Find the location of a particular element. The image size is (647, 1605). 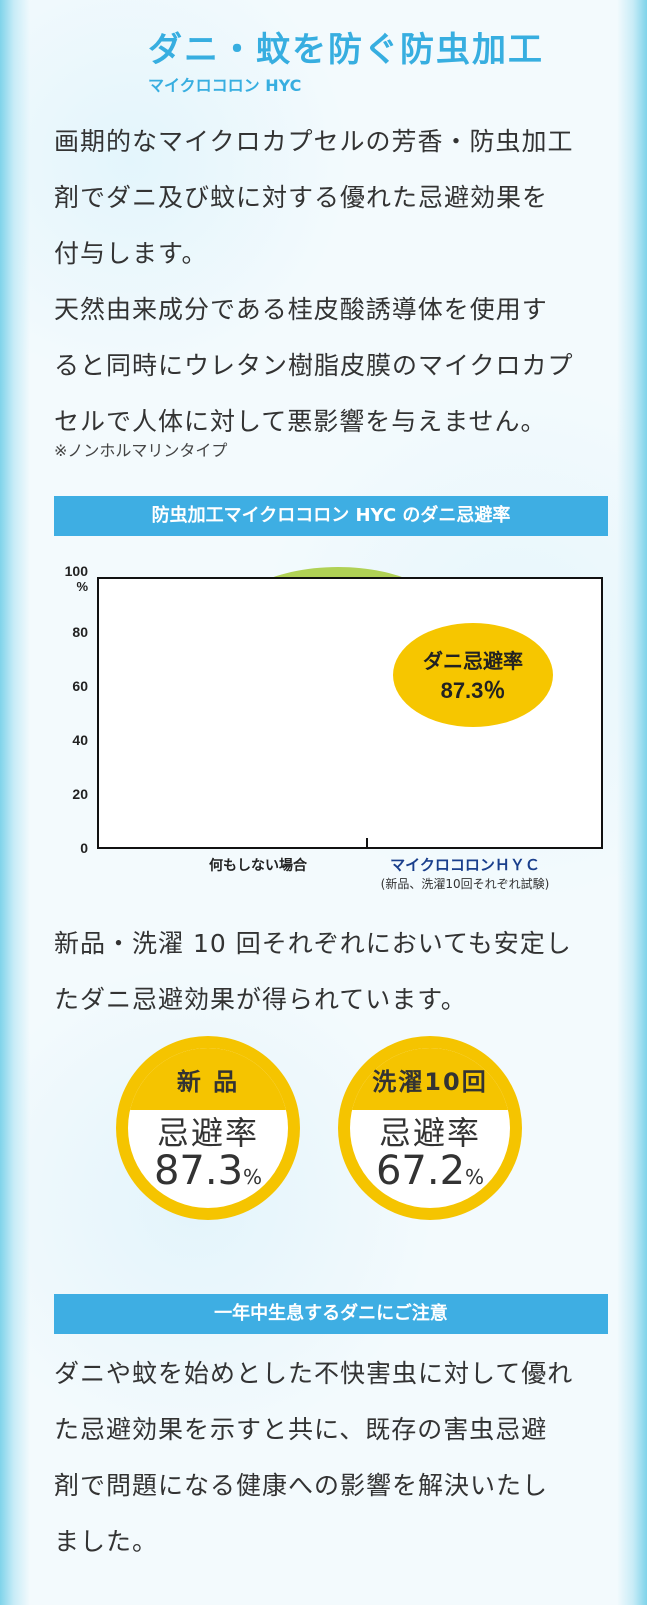

formaldehyde-note: ※ノンホルマリンタイプ is located at coordinates (141, 450).